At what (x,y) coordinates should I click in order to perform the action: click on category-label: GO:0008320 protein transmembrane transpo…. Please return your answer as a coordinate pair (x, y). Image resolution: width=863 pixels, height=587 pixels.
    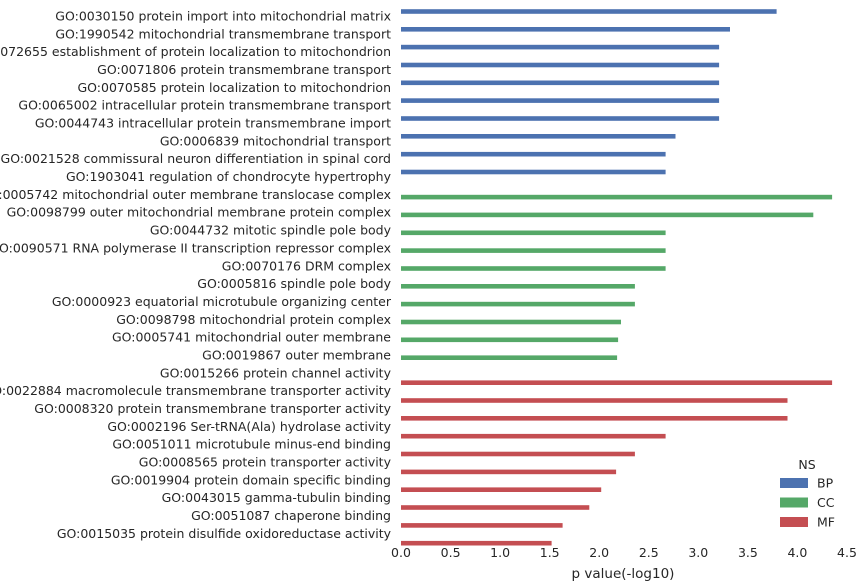
    Looking at the image, I should click on (212, 408).